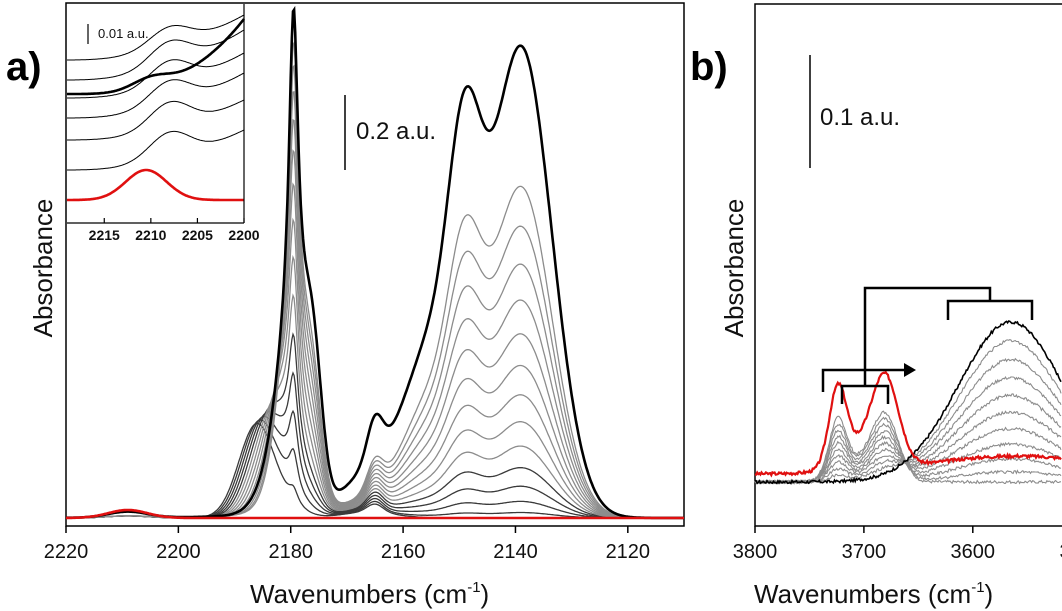 The image size is (1062, 611). Describe the element at coordinates (897, 544) in the screenshot. I see `panel-b-x-ticks: 3800 3700 3600 3500` at that location.